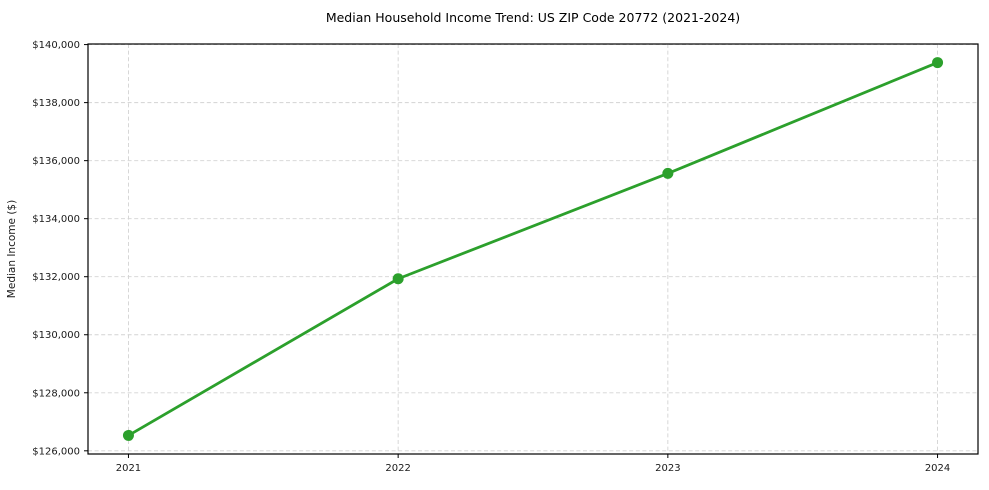 This screenshot has width=989, height=490. Describe the element at coordinates (12, 249) in the screenshot. I see `y-axis-label: Median Income ($)` at that location.